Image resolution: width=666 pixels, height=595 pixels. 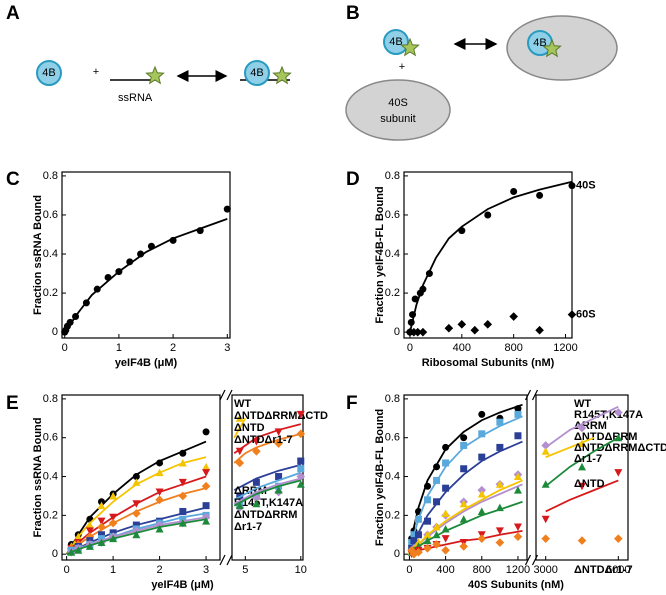 I want to click on x-axis-label: yeIF4B (μM), so click(x=182, y=585).